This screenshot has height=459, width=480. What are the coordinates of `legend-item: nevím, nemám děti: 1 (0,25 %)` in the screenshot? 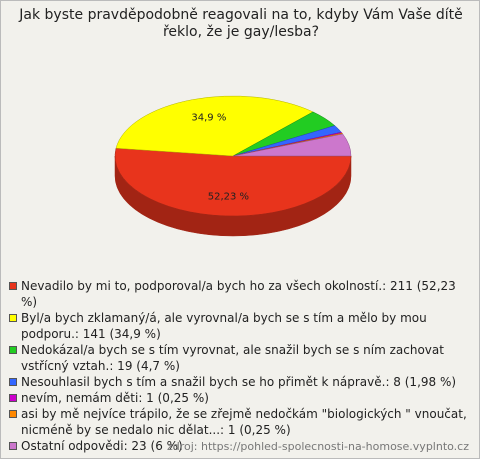 It's located at (240, 398).